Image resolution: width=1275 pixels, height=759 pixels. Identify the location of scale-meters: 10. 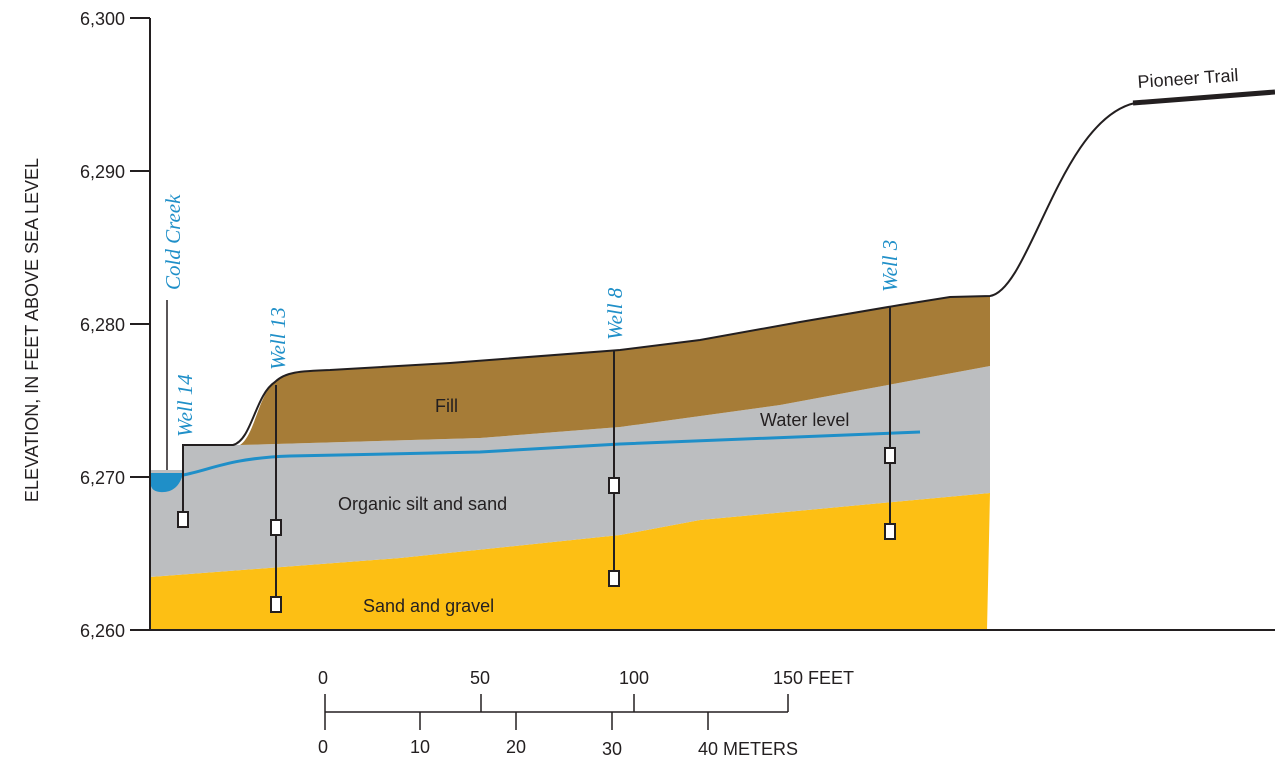
(420, 747).